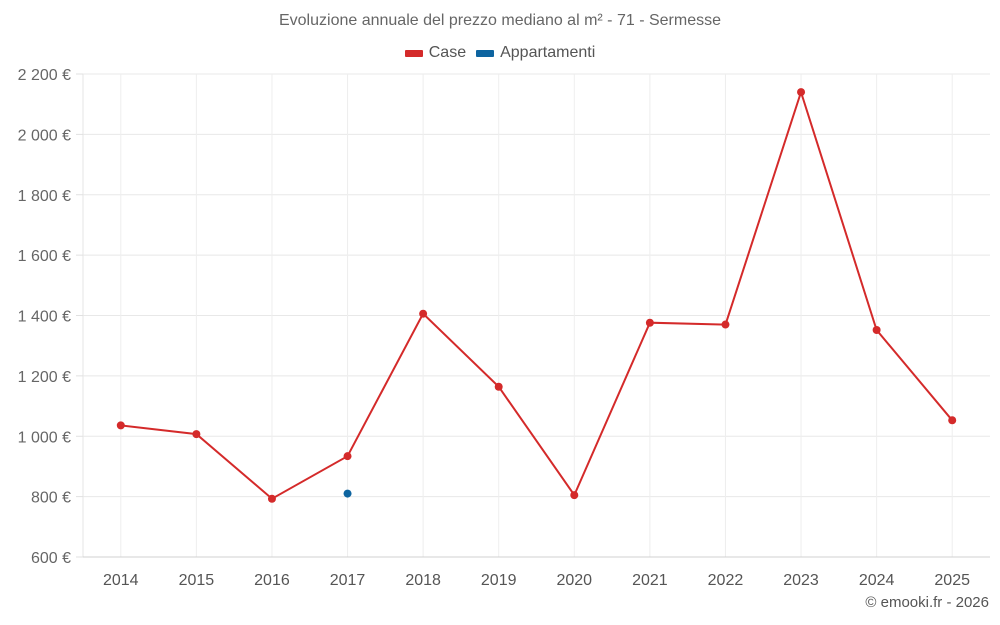 The width and height of the screenshot is (1000, 625). Describe the element at coordinates (197, 580) in the screenshot. I see `x-tick-label: 2015` at that location.